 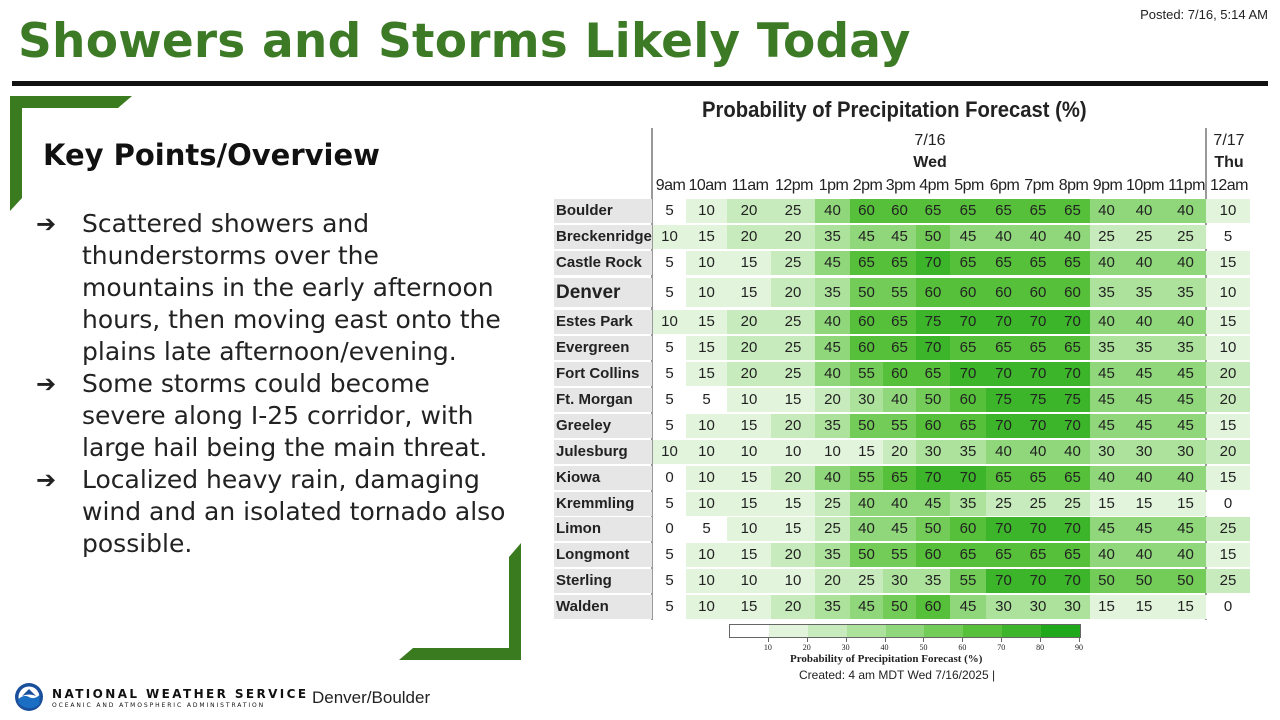 What do you see at coordinates (1079, 647) in the screenshot?
I see `colorbar-tick-label: 90` at bounding box center [1079, 647].